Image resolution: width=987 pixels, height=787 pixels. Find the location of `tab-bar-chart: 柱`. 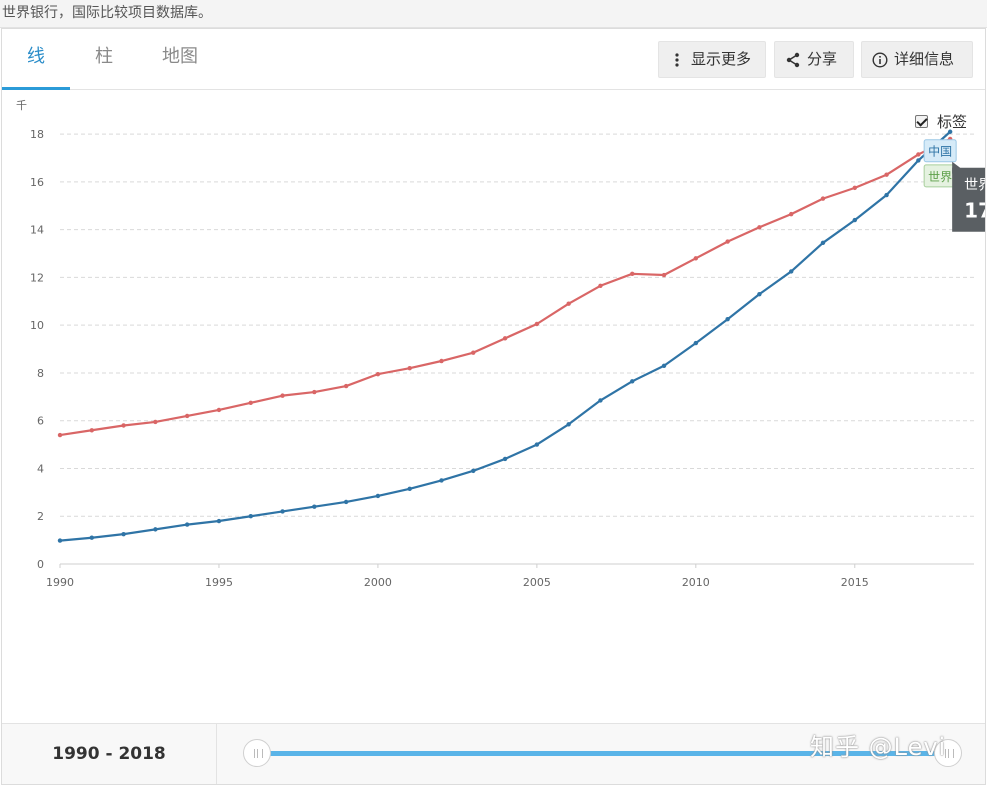

tab-bar-chart: 柱 is located at coordinates (104, 56).